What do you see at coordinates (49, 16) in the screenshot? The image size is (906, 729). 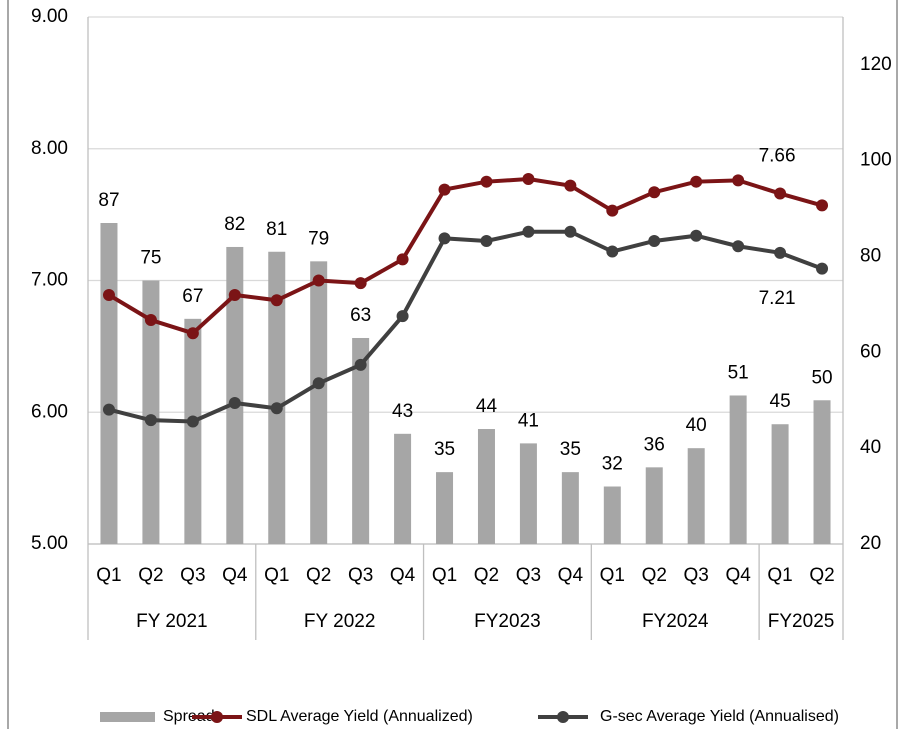 I see `y-tick-label: 9.00` at bounding box center [49, 16].